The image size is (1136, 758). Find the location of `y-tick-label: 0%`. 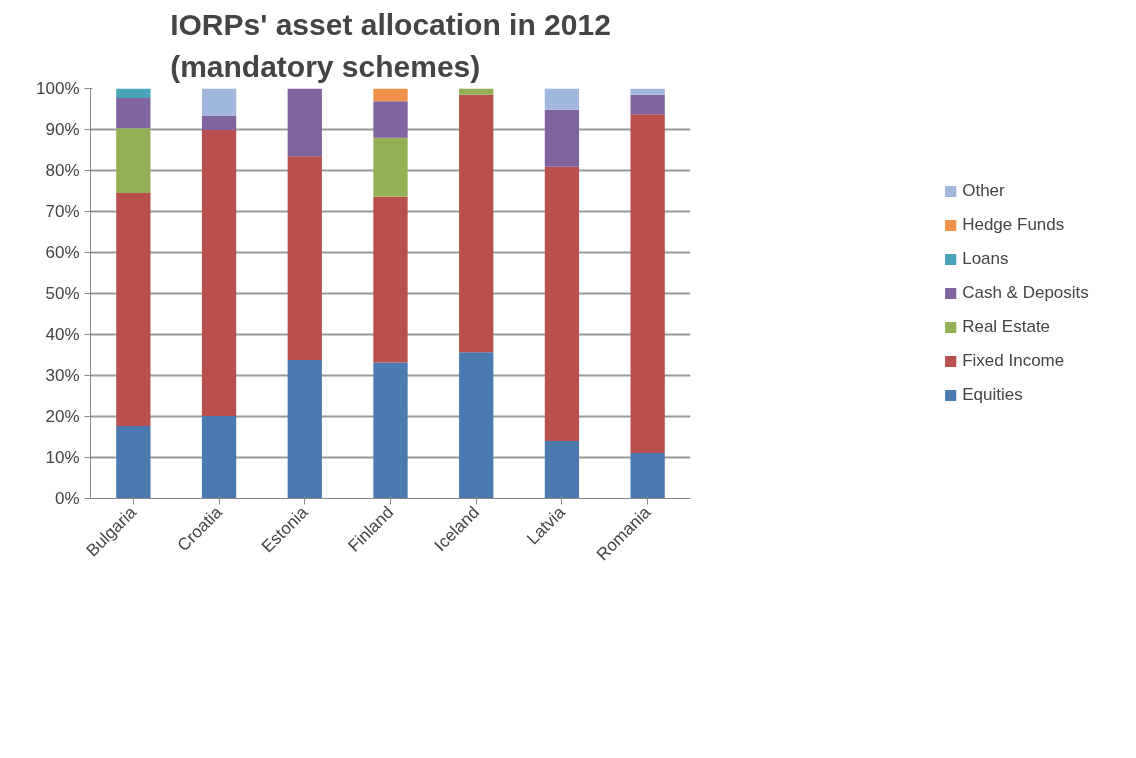

y-tick-label: 0% is located at coordinates (67, 498).